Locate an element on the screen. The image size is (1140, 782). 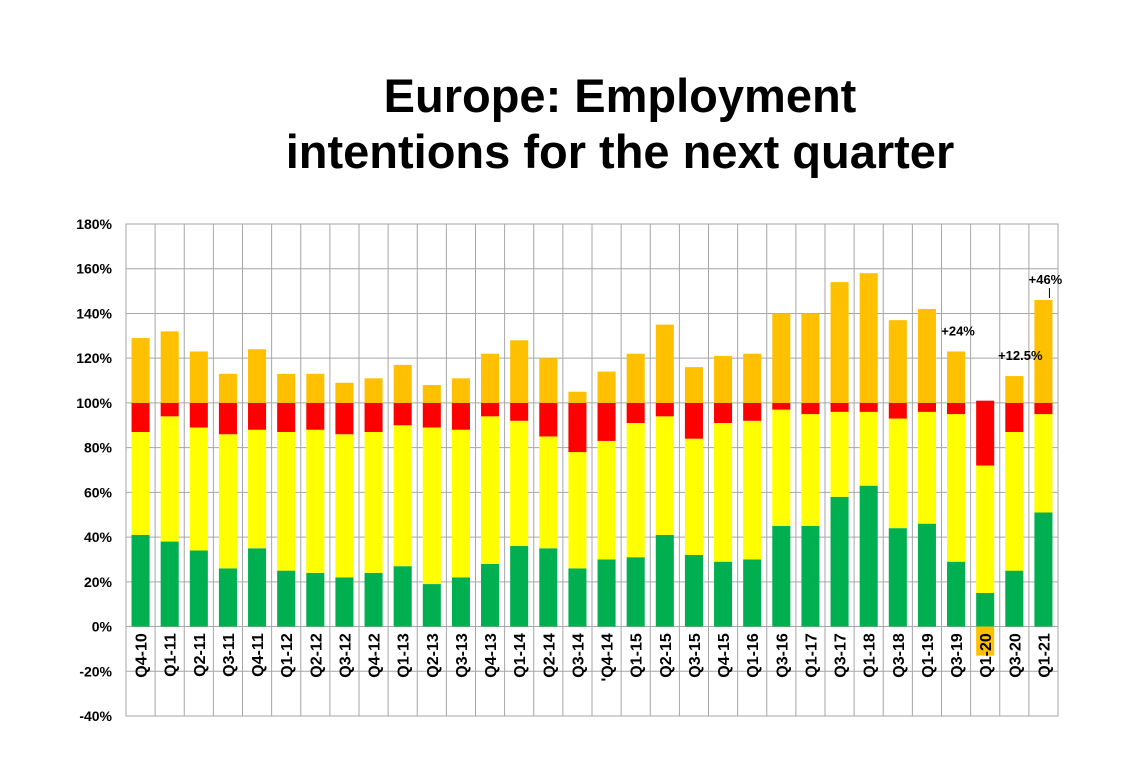
y-tick-label: -20% is located at coordinates (95, 671).